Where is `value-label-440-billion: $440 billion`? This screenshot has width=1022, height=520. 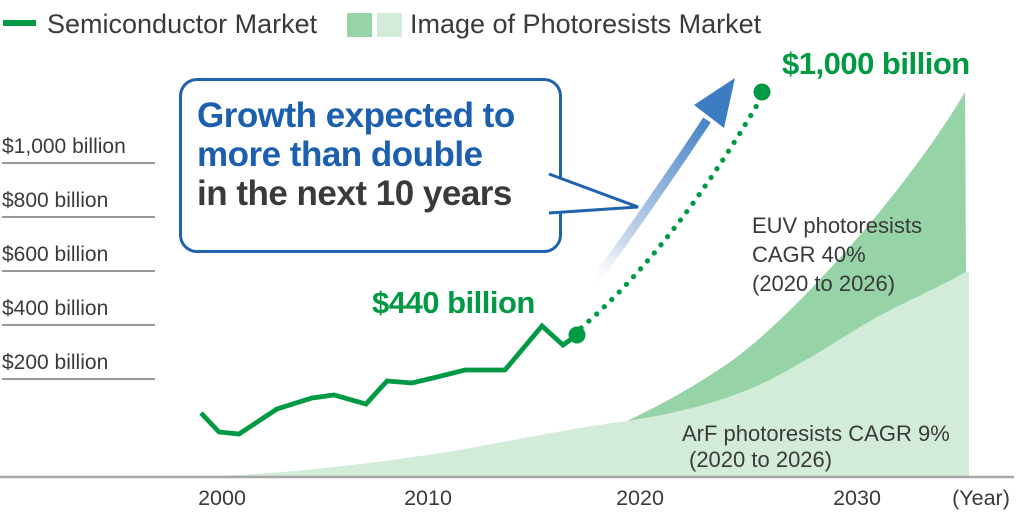
value-label-440-billion: $440 billion is located at coordinates (453, 302).